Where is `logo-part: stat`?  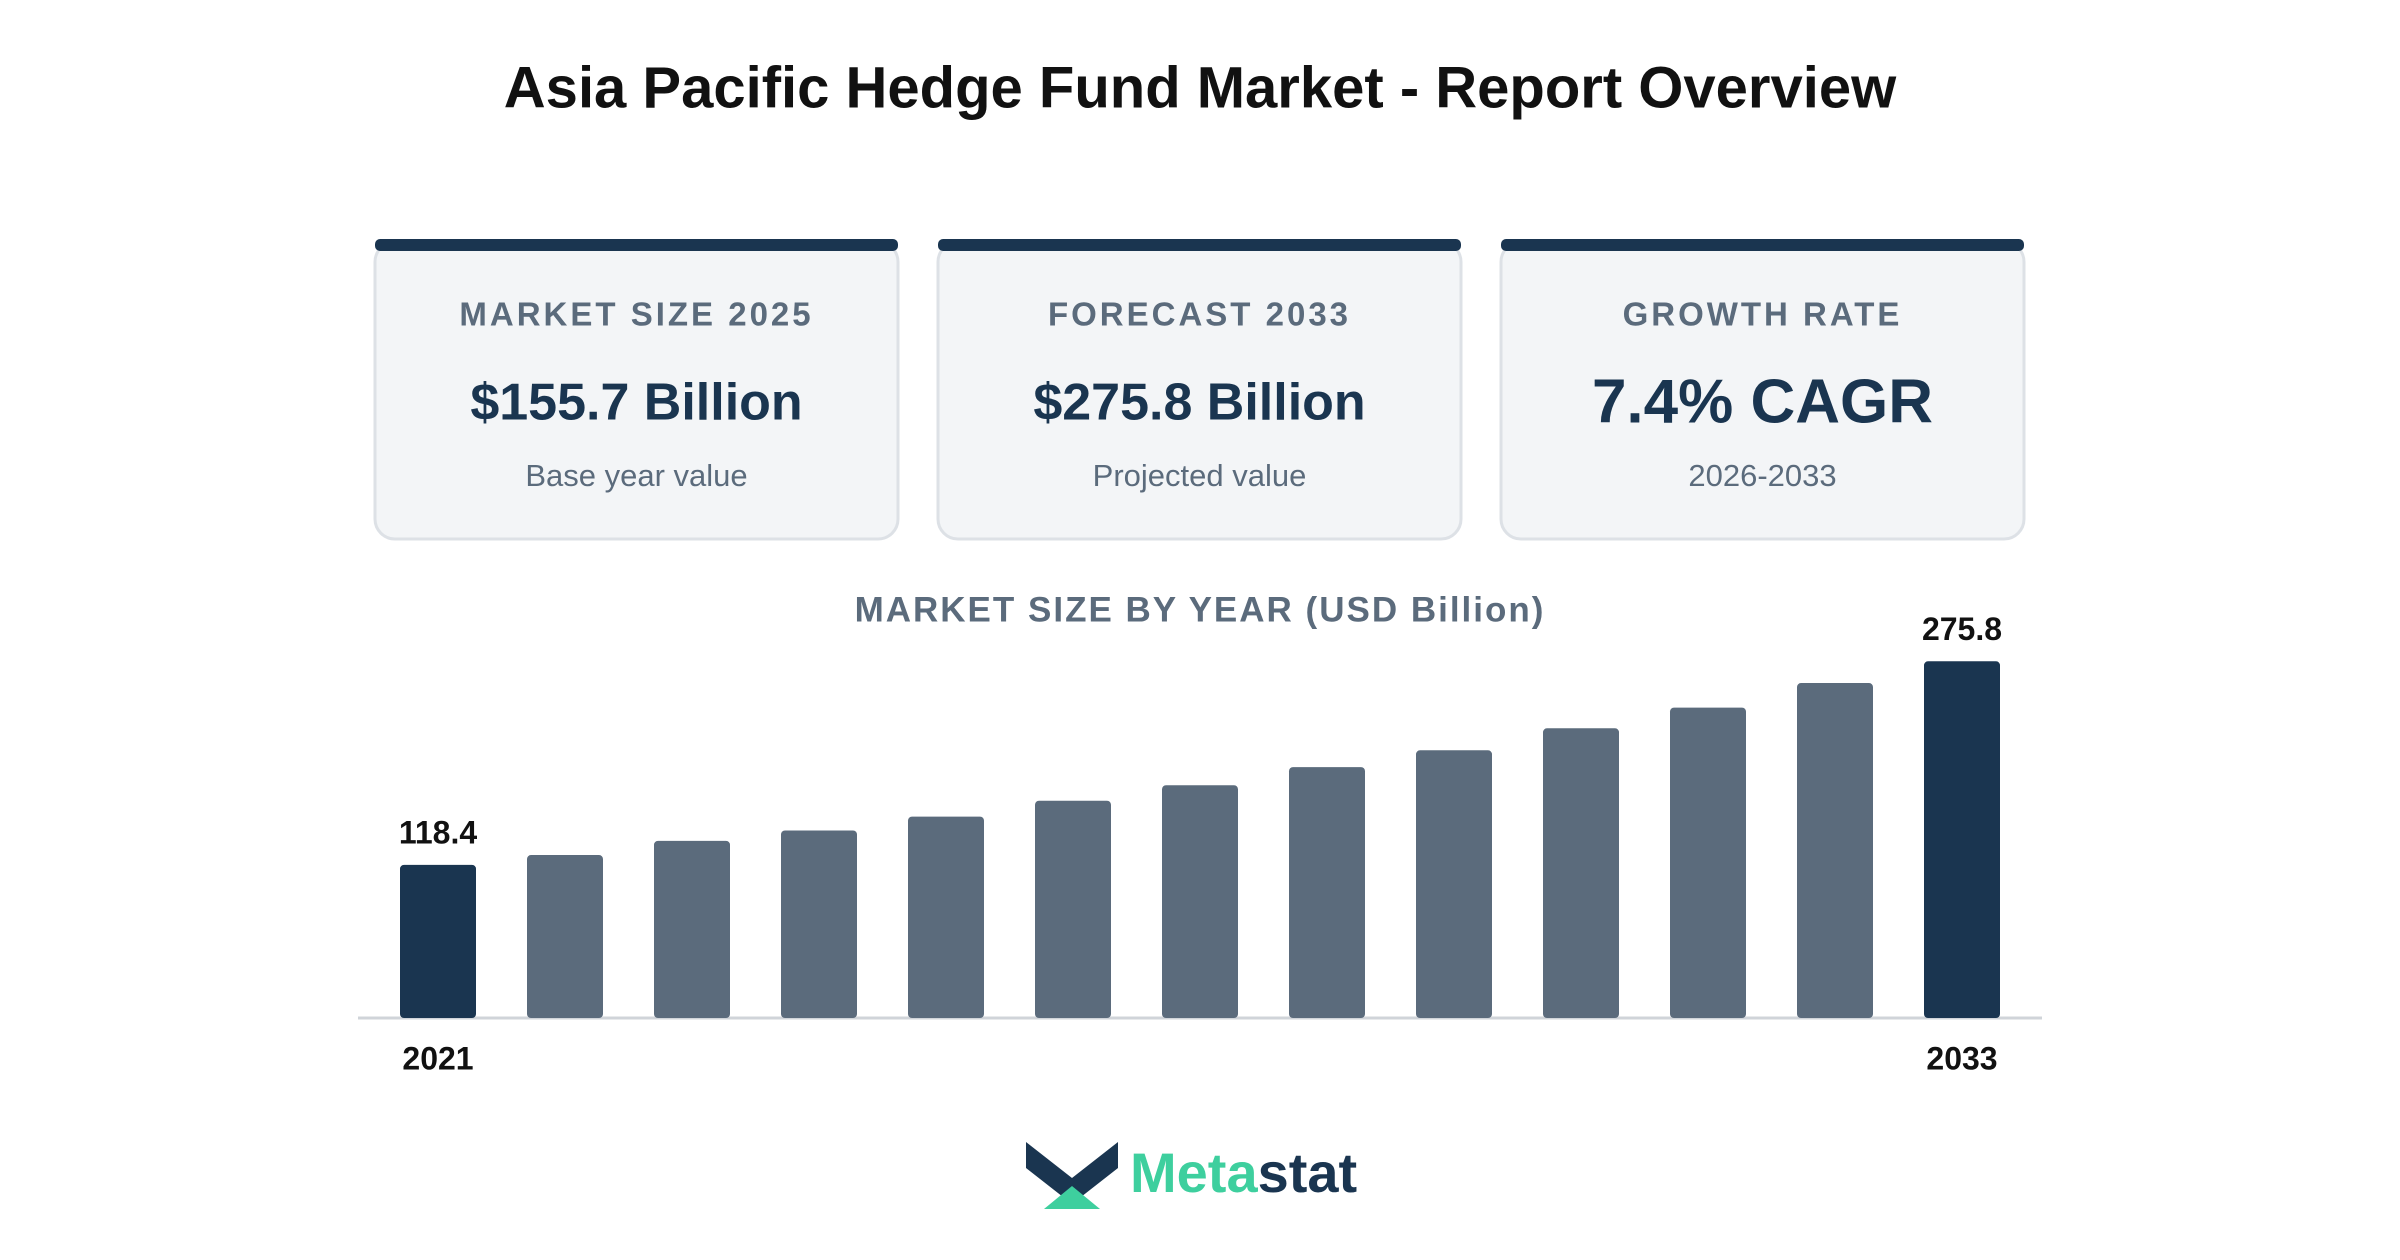
logo-part: stat is located at coordinates (1308, 1172).